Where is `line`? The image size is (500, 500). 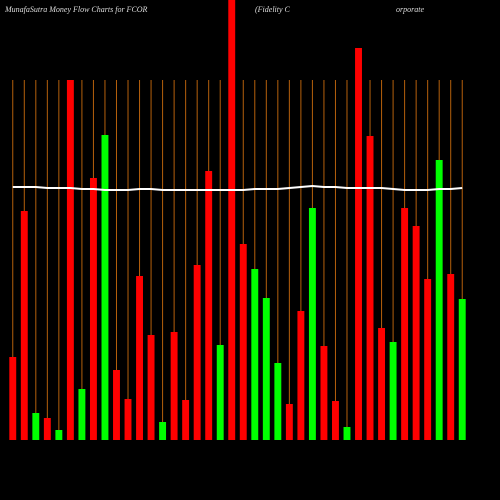 line is located at coordinates (237, 187).